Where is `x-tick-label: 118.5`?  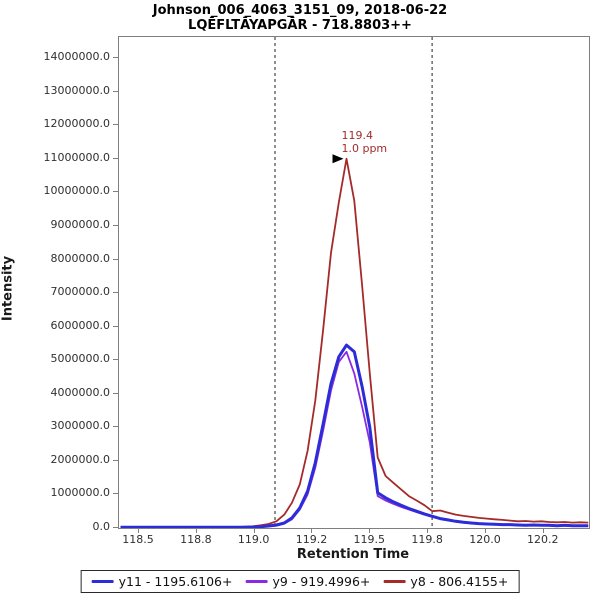 x-tick-label: 118.5 is located at coordinates (138, 539).